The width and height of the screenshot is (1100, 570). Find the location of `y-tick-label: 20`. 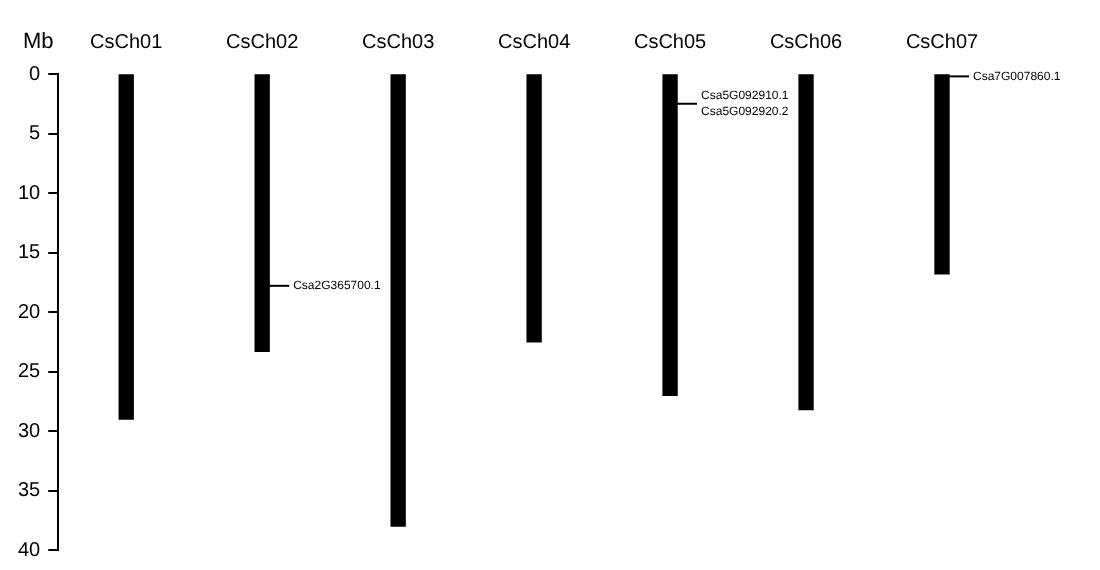

y-tick-label: 20 is located at coordinates (30, 312).